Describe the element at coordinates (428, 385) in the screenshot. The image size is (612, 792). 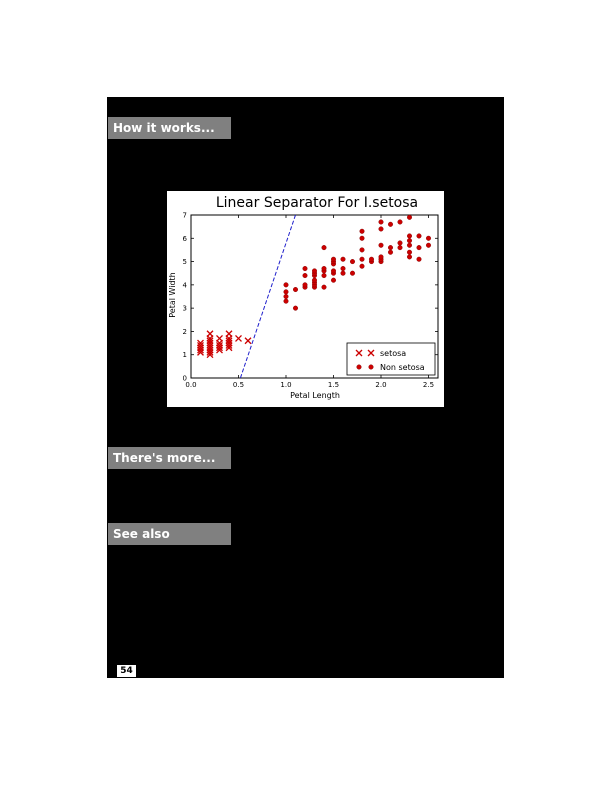
I see `x-tick-label: 2.5` at that location.